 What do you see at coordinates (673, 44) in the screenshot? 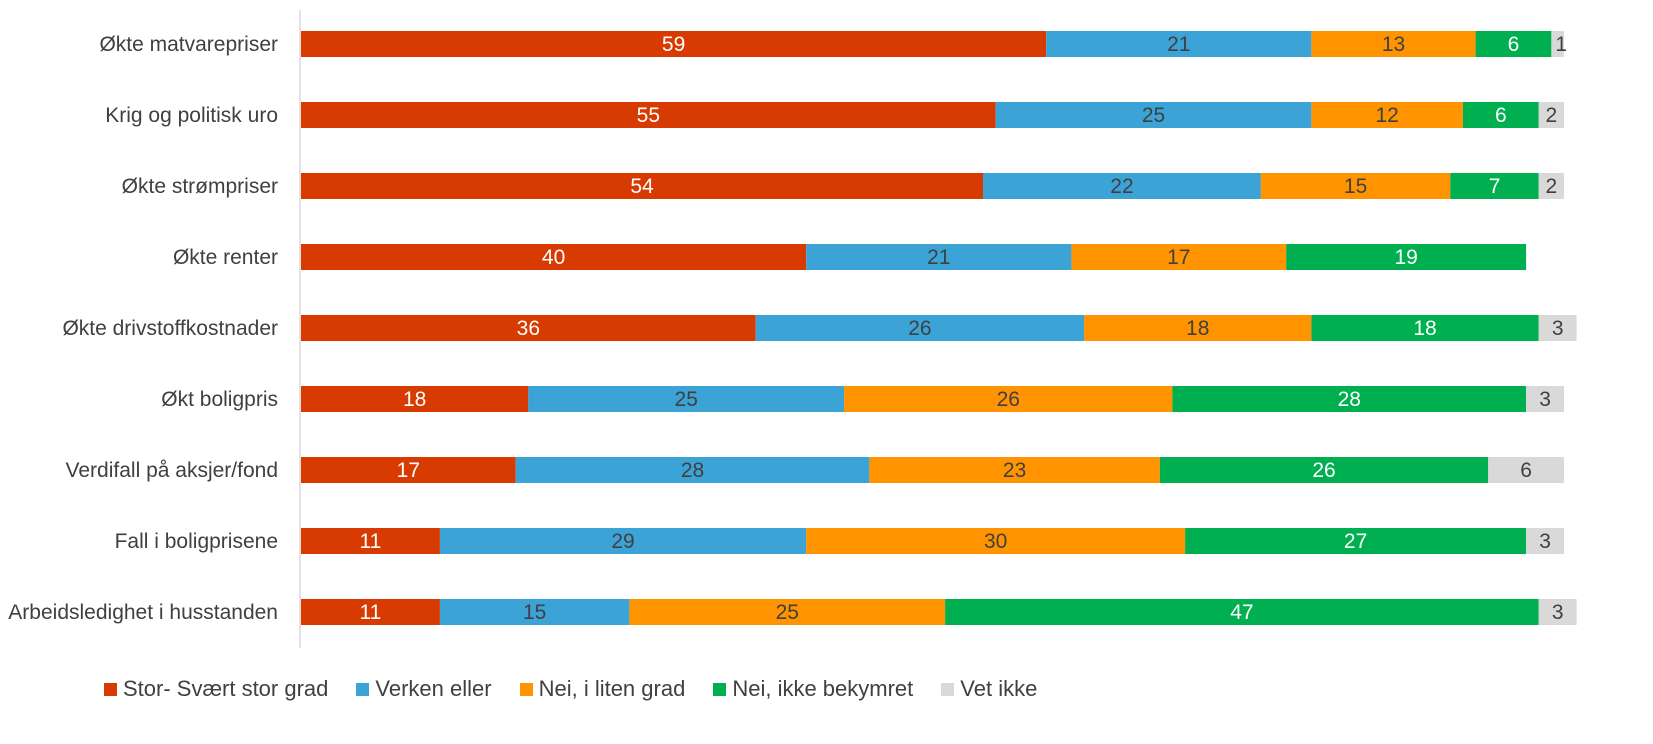
I see `data-label: 59` at bounding box center [673, 44].